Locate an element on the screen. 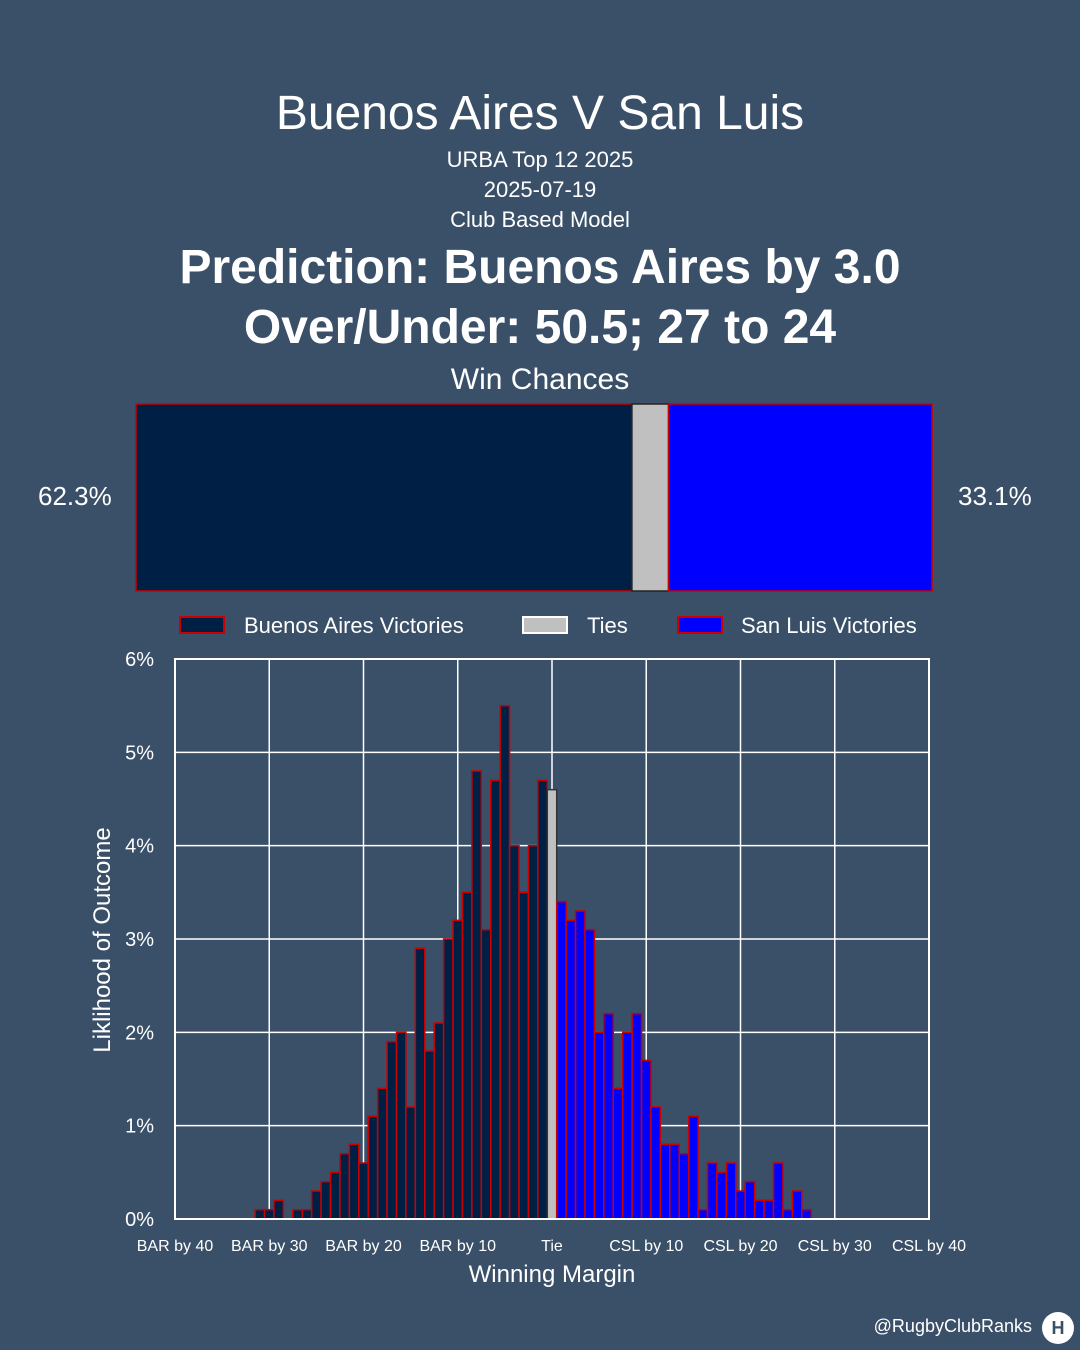 The width and height of the screenshot is (1080, 1350). x-tick-label: CSL by 40 is located at coordinates (929, 1246).